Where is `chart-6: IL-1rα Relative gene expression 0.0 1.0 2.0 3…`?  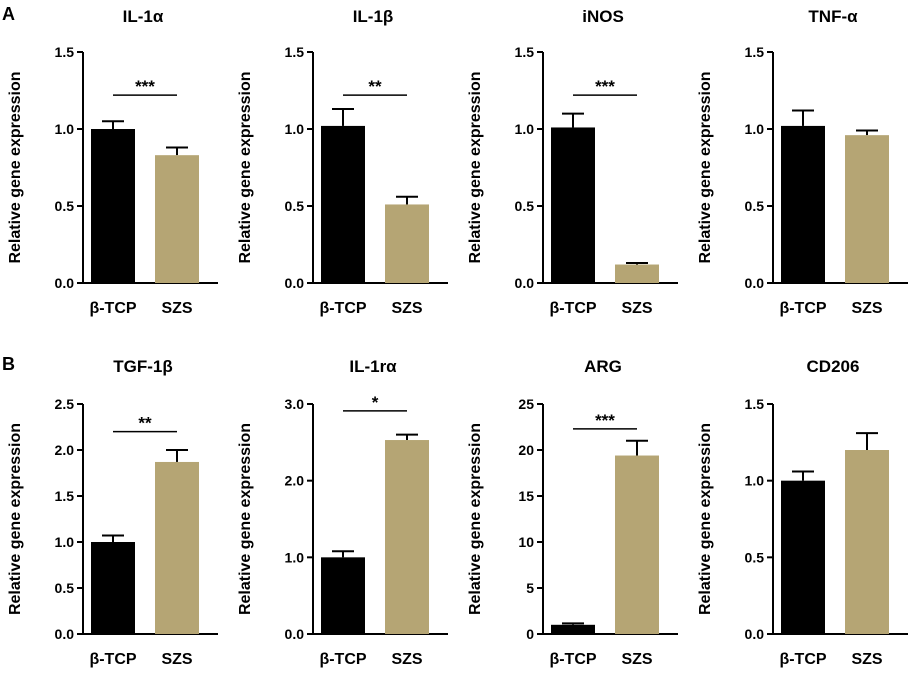
chart-6: IL-1rα Relative gene expression 0.0 1.0 2.0 3… is located at coordinates (342, 512).